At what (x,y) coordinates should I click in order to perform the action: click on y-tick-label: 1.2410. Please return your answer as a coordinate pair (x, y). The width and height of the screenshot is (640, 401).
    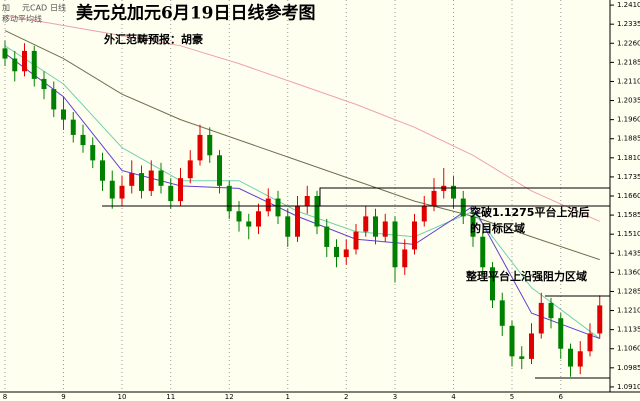
    Looking at the image, I should click on (628, 5).